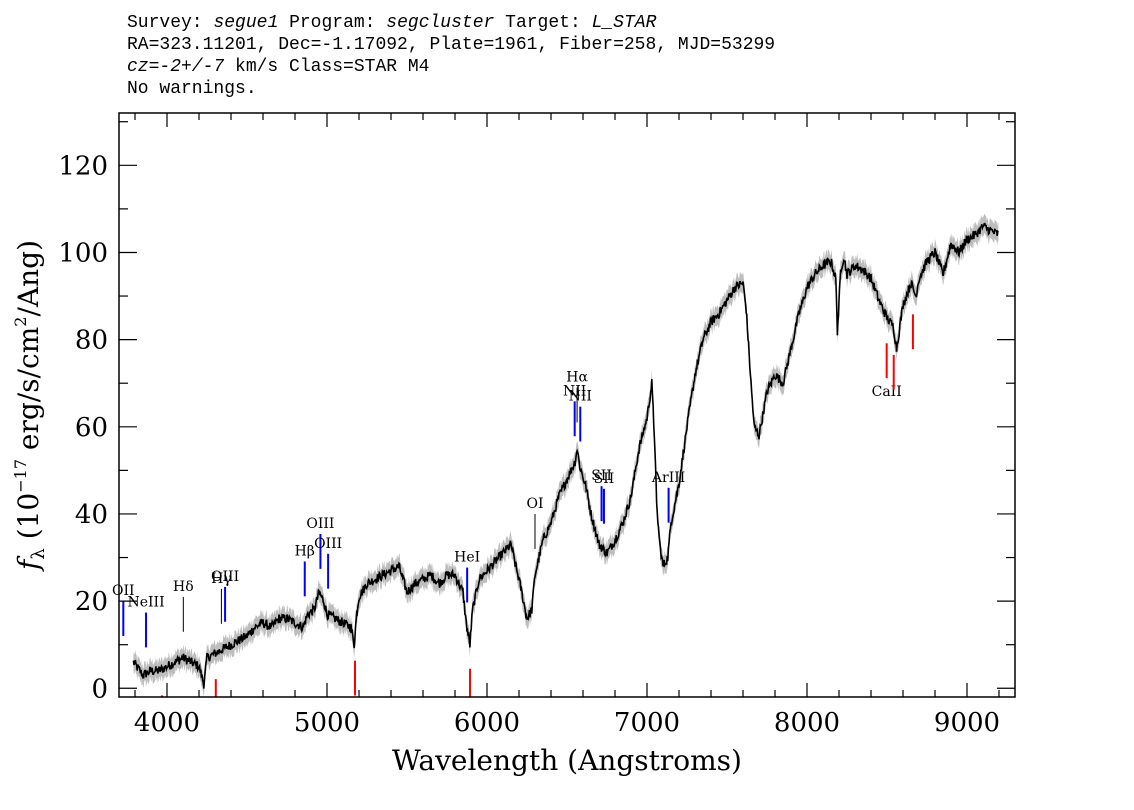  Describe the element at coordinates (123, 591) in the screenshot. I see `line-label: OII` at that location.